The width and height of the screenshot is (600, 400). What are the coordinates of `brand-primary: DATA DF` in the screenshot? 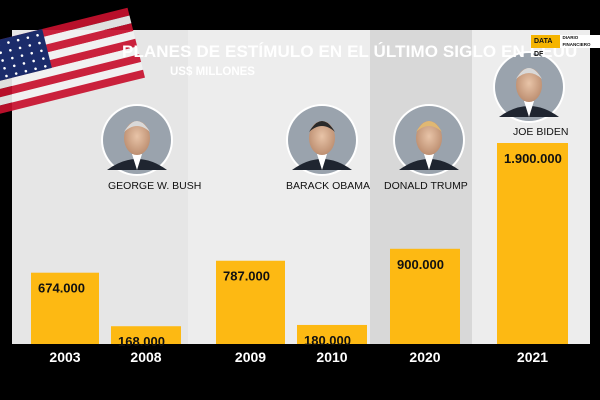 It's located at (545, 46).